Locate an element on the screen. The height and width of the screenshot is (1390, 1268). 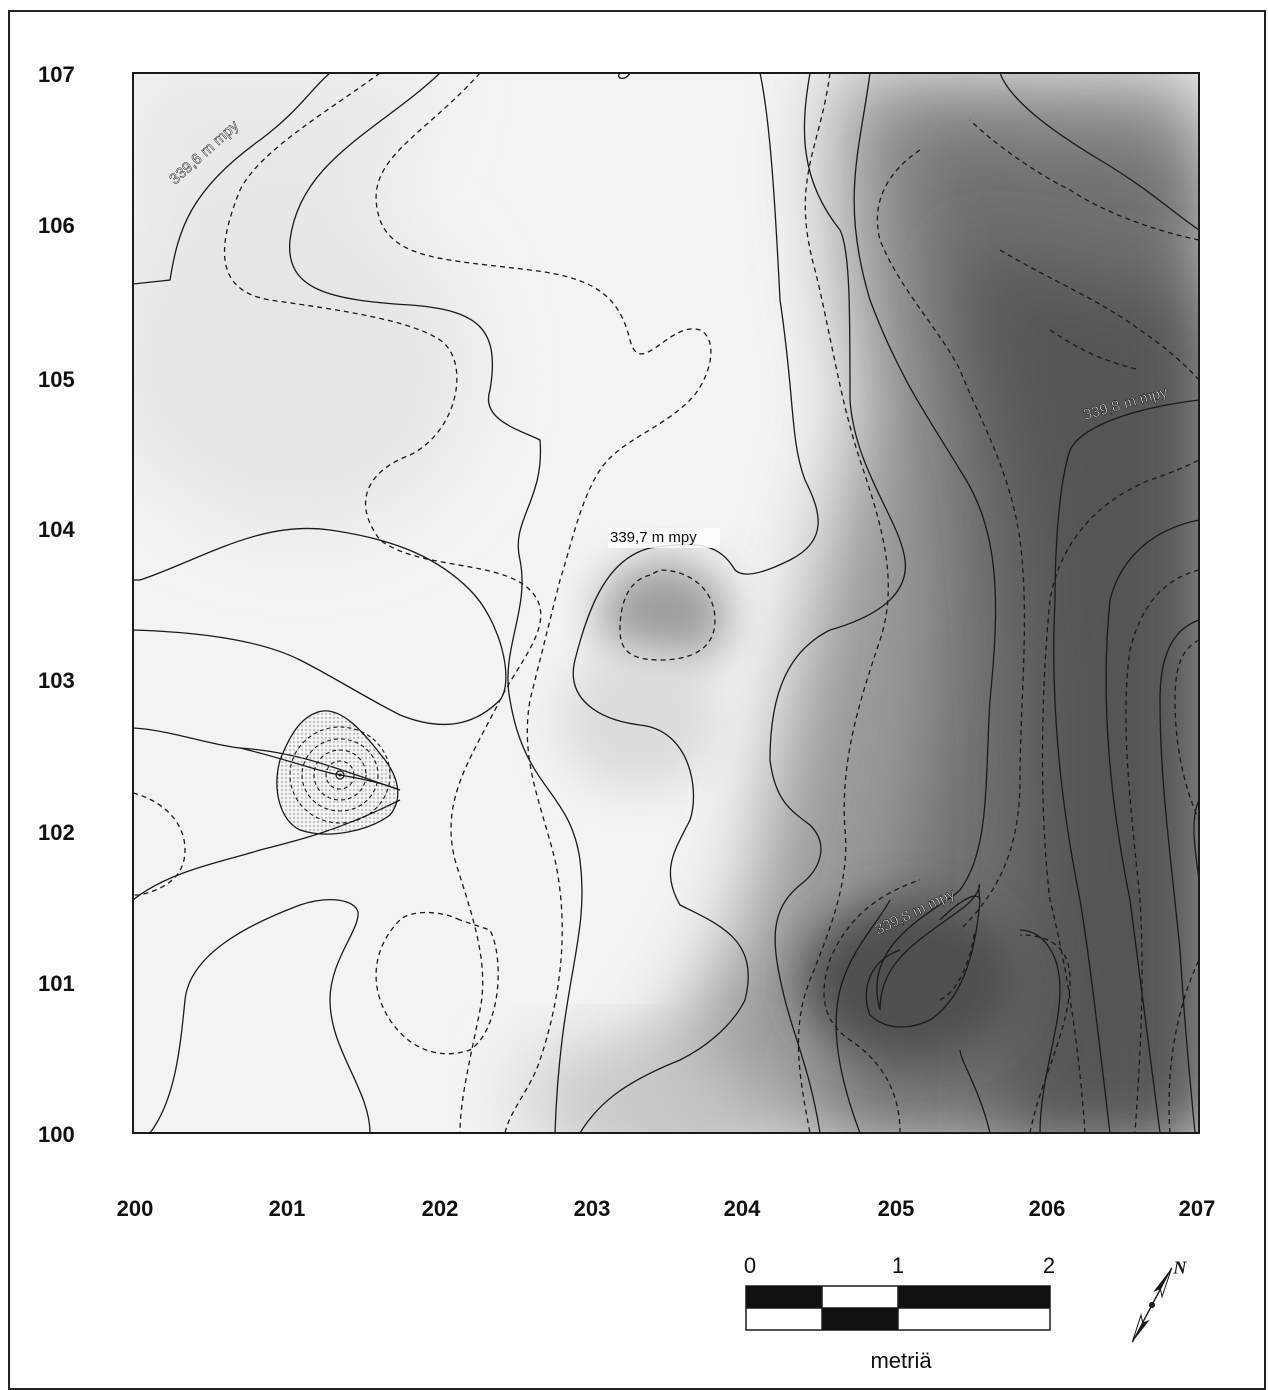
x-label-203: 203 is located at coordinates (592, 1208).